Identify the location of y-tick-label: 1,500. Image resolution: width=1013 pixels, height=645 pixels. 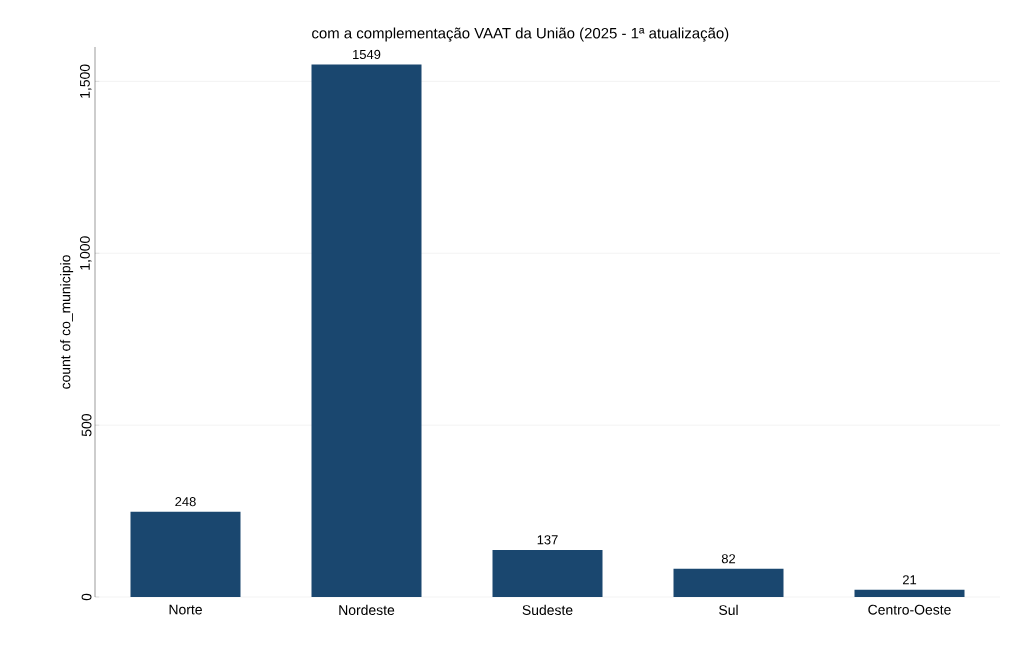
(85, 81).